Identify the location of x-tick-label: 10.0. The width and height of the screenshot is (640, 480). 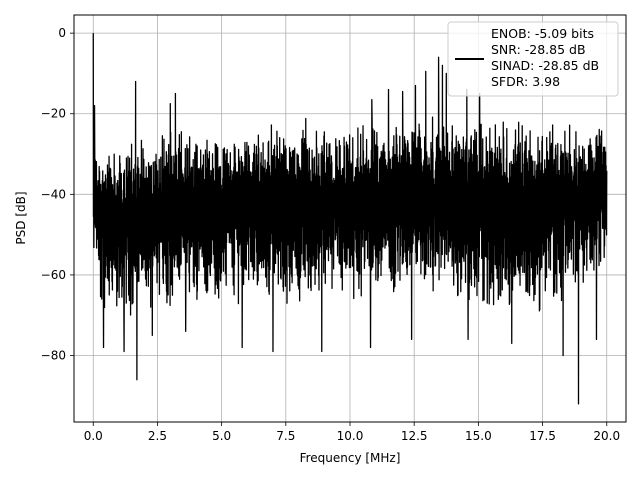
(350, 436).